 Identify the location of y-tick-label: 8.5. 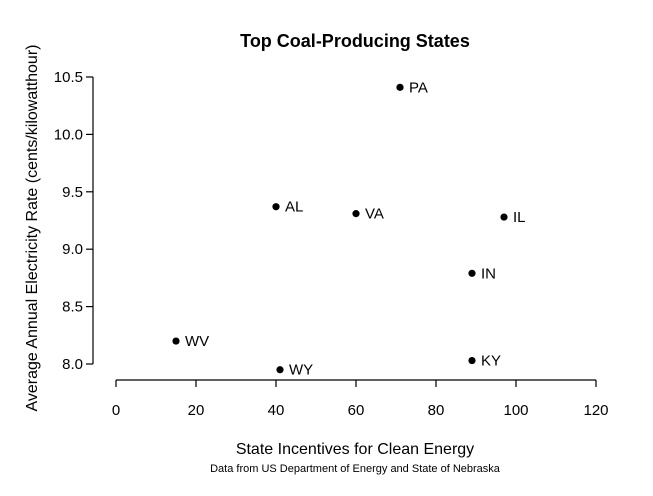
(72, 307).